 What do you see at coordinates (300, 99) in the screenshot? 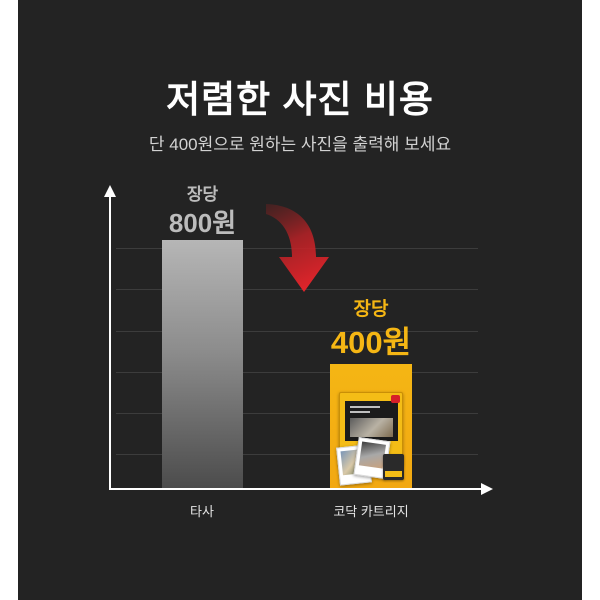
I see `chart-title: 저렴한 사진 비용` at bounding box center [300, 99].